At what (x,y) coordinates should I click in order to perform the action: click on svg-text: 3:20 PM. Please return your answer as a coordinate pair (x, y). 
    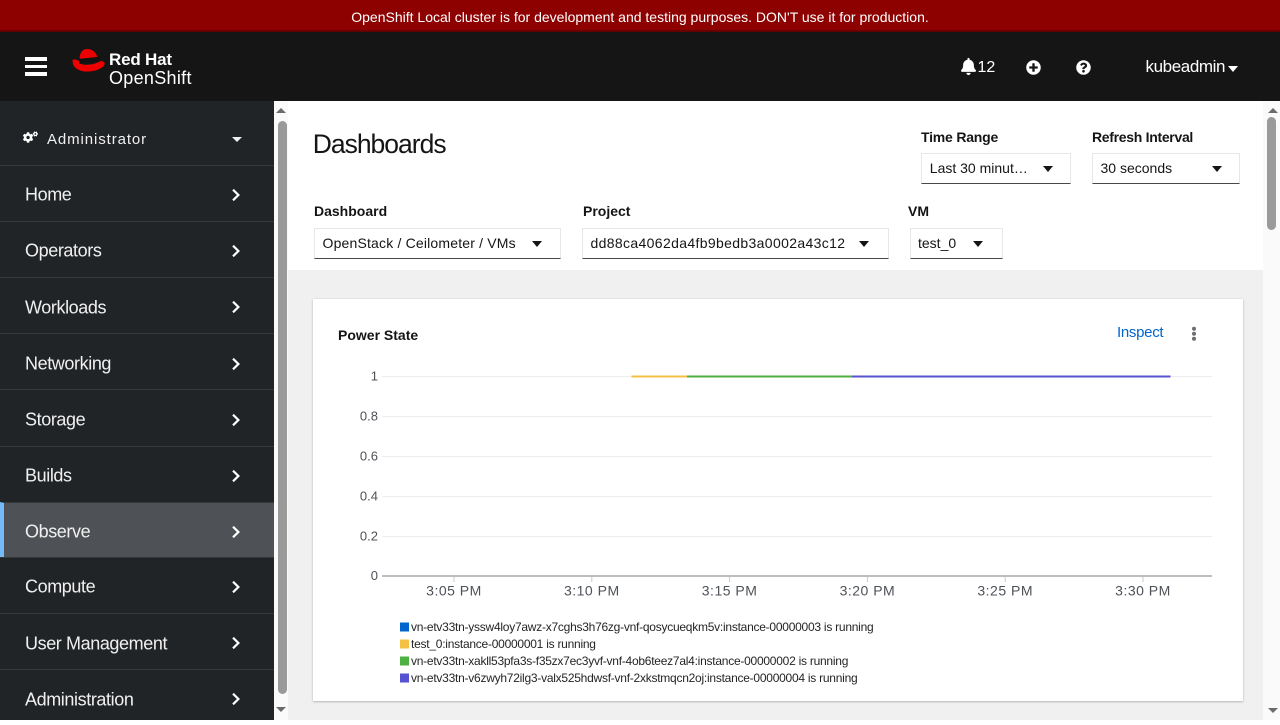
    Looking at the image, I should click on (868, 591).